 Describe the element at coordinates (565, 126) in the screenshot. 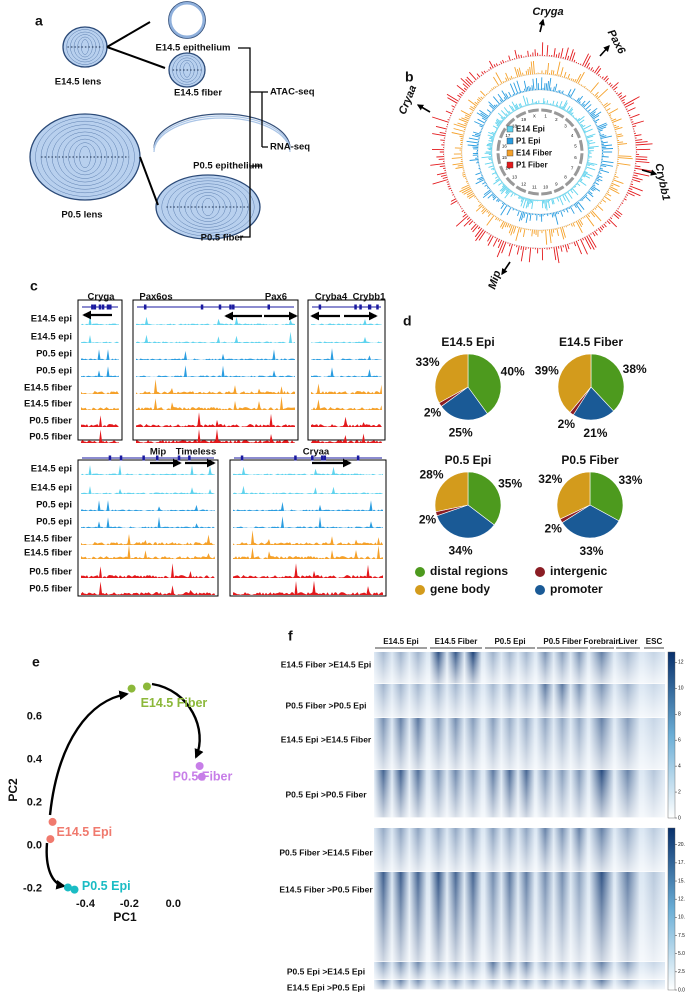

I see `chromosome-label: 3` at that location.